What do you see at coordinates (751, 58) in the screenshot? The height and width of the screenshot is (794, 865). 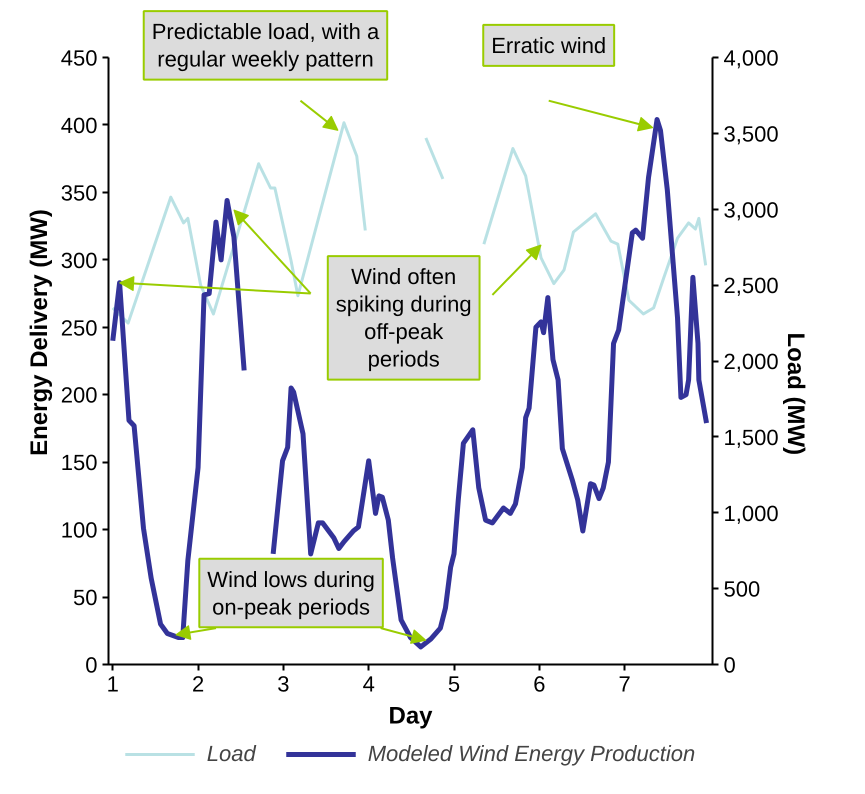 I see `y2-tick-label: 4,000` at bounding box center [751, 58].